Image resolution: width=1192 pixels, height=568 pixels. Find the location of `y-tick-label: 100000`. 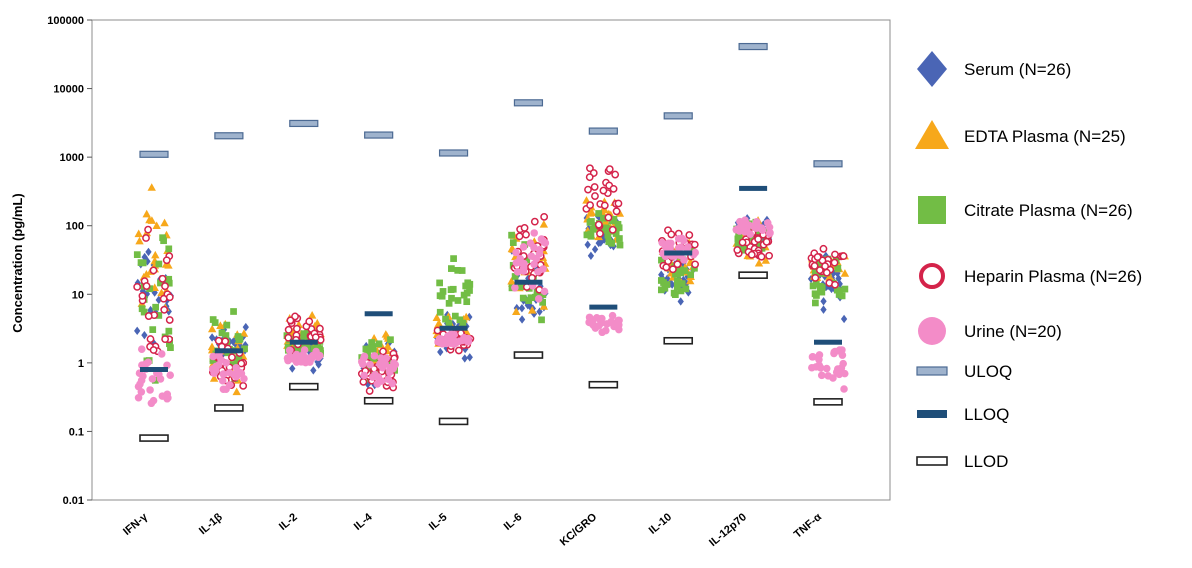

y-tick-label: 100000 is located at coordinates (65, 21).